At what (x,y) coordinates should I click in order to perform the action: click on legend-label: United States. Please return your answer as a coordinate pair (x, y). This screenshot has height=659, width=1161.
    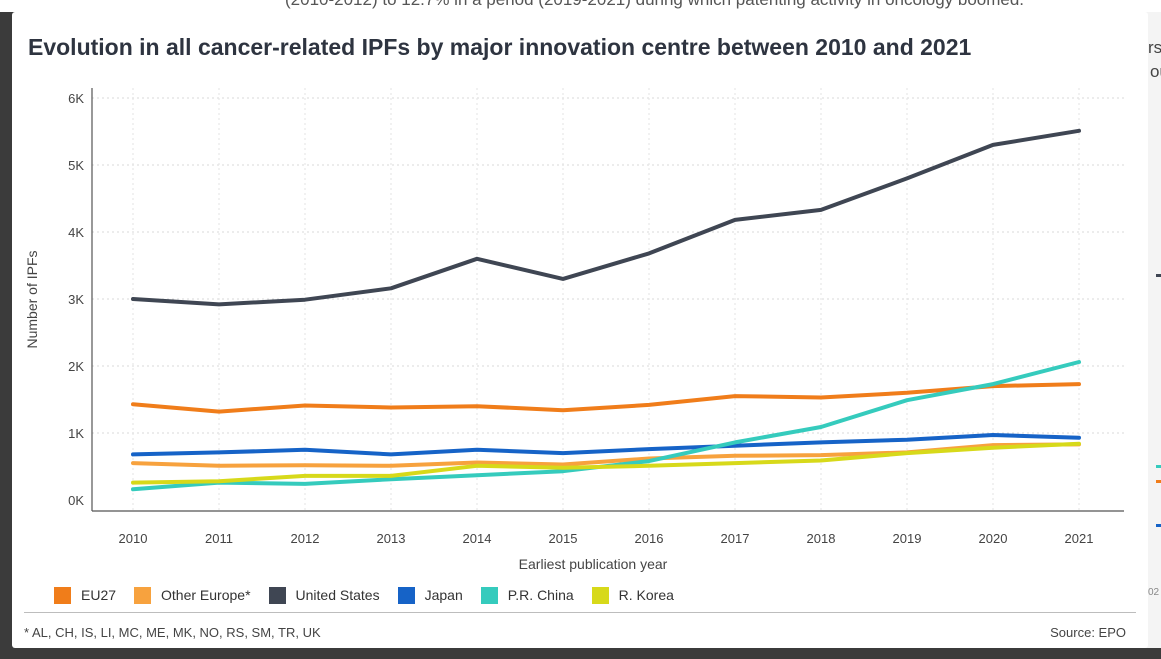
    Looking at the image, I should click on (337, 595).